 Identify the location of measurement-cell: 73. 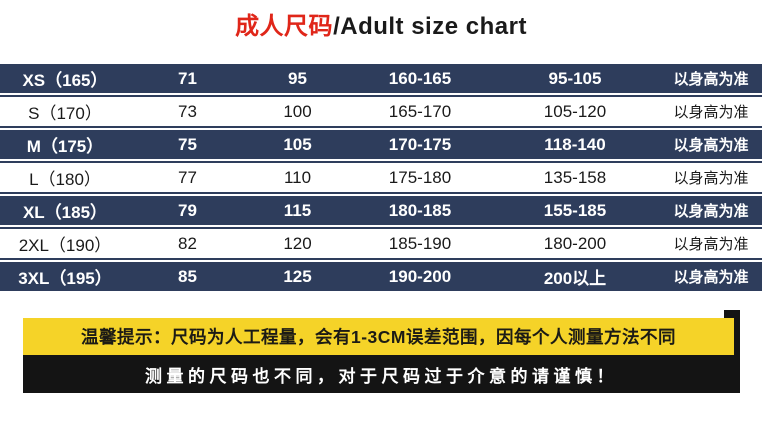
(187, 111).